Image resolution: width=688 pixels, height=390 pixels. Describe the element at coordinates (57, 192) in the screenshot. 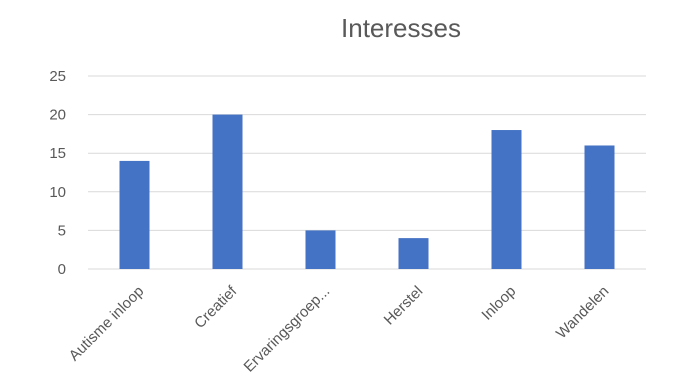

I see `y-tick-label: 10` at that location.